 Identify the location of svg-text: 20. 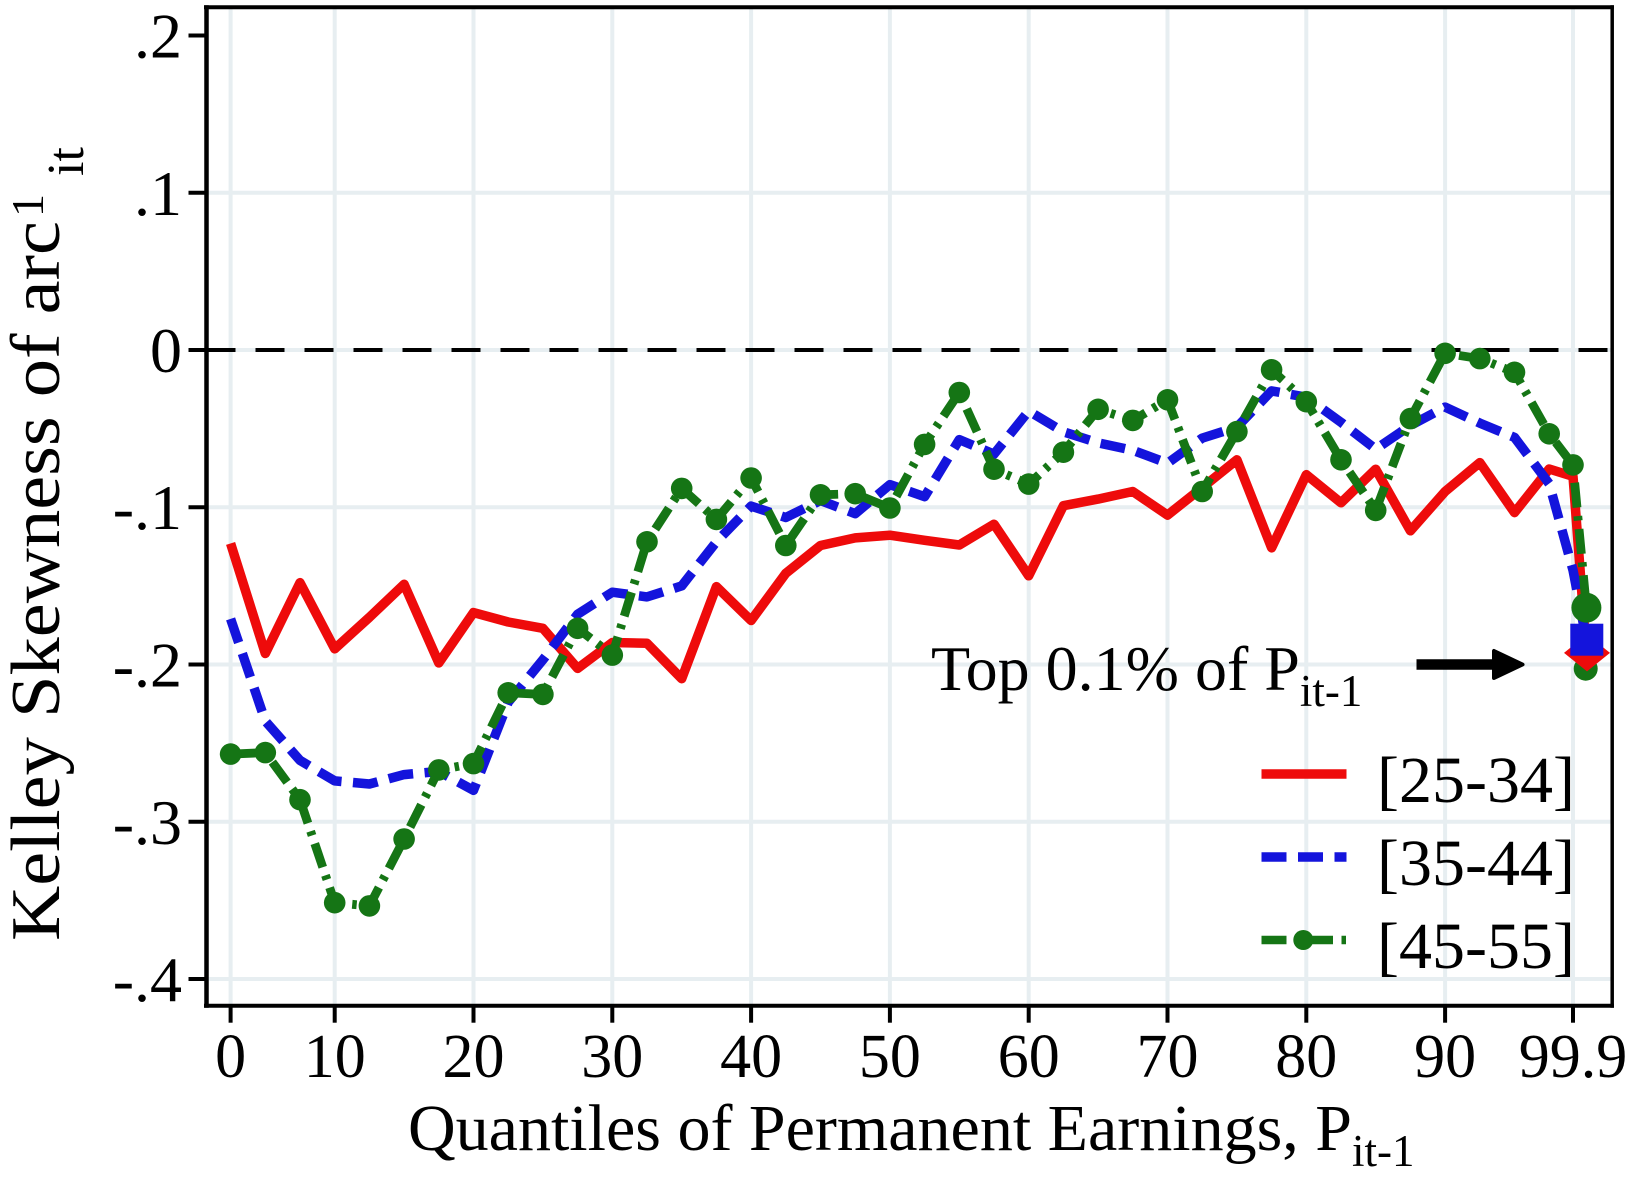
(474, 1057).